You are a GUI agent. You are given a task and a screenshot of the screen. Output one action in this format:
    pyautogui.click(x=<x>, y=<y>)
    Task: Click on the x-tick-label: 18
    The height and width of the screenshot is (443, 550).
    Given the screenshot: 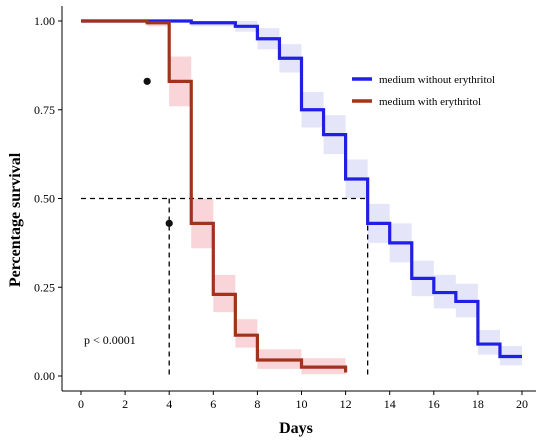 What is the action you would take?
    pyautogui.click(x=478, y=404)
    